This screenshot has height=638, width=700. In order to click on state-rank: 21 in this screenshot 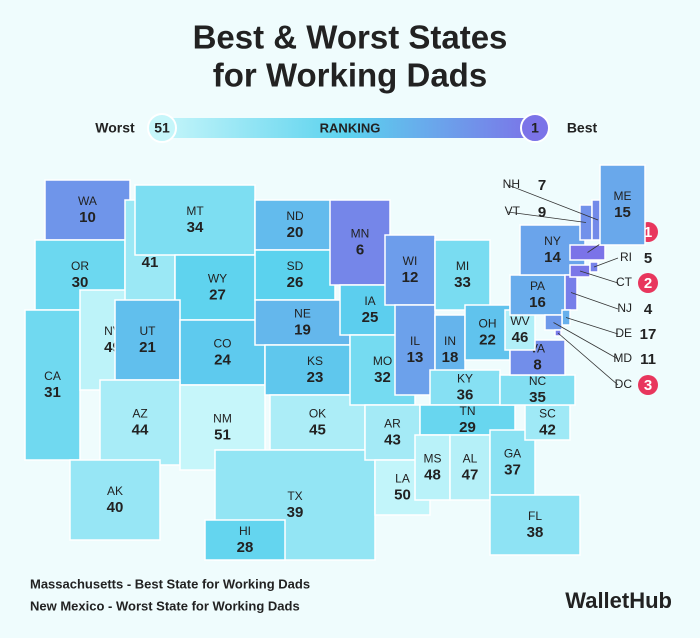, I will do `click(147, 347)`.